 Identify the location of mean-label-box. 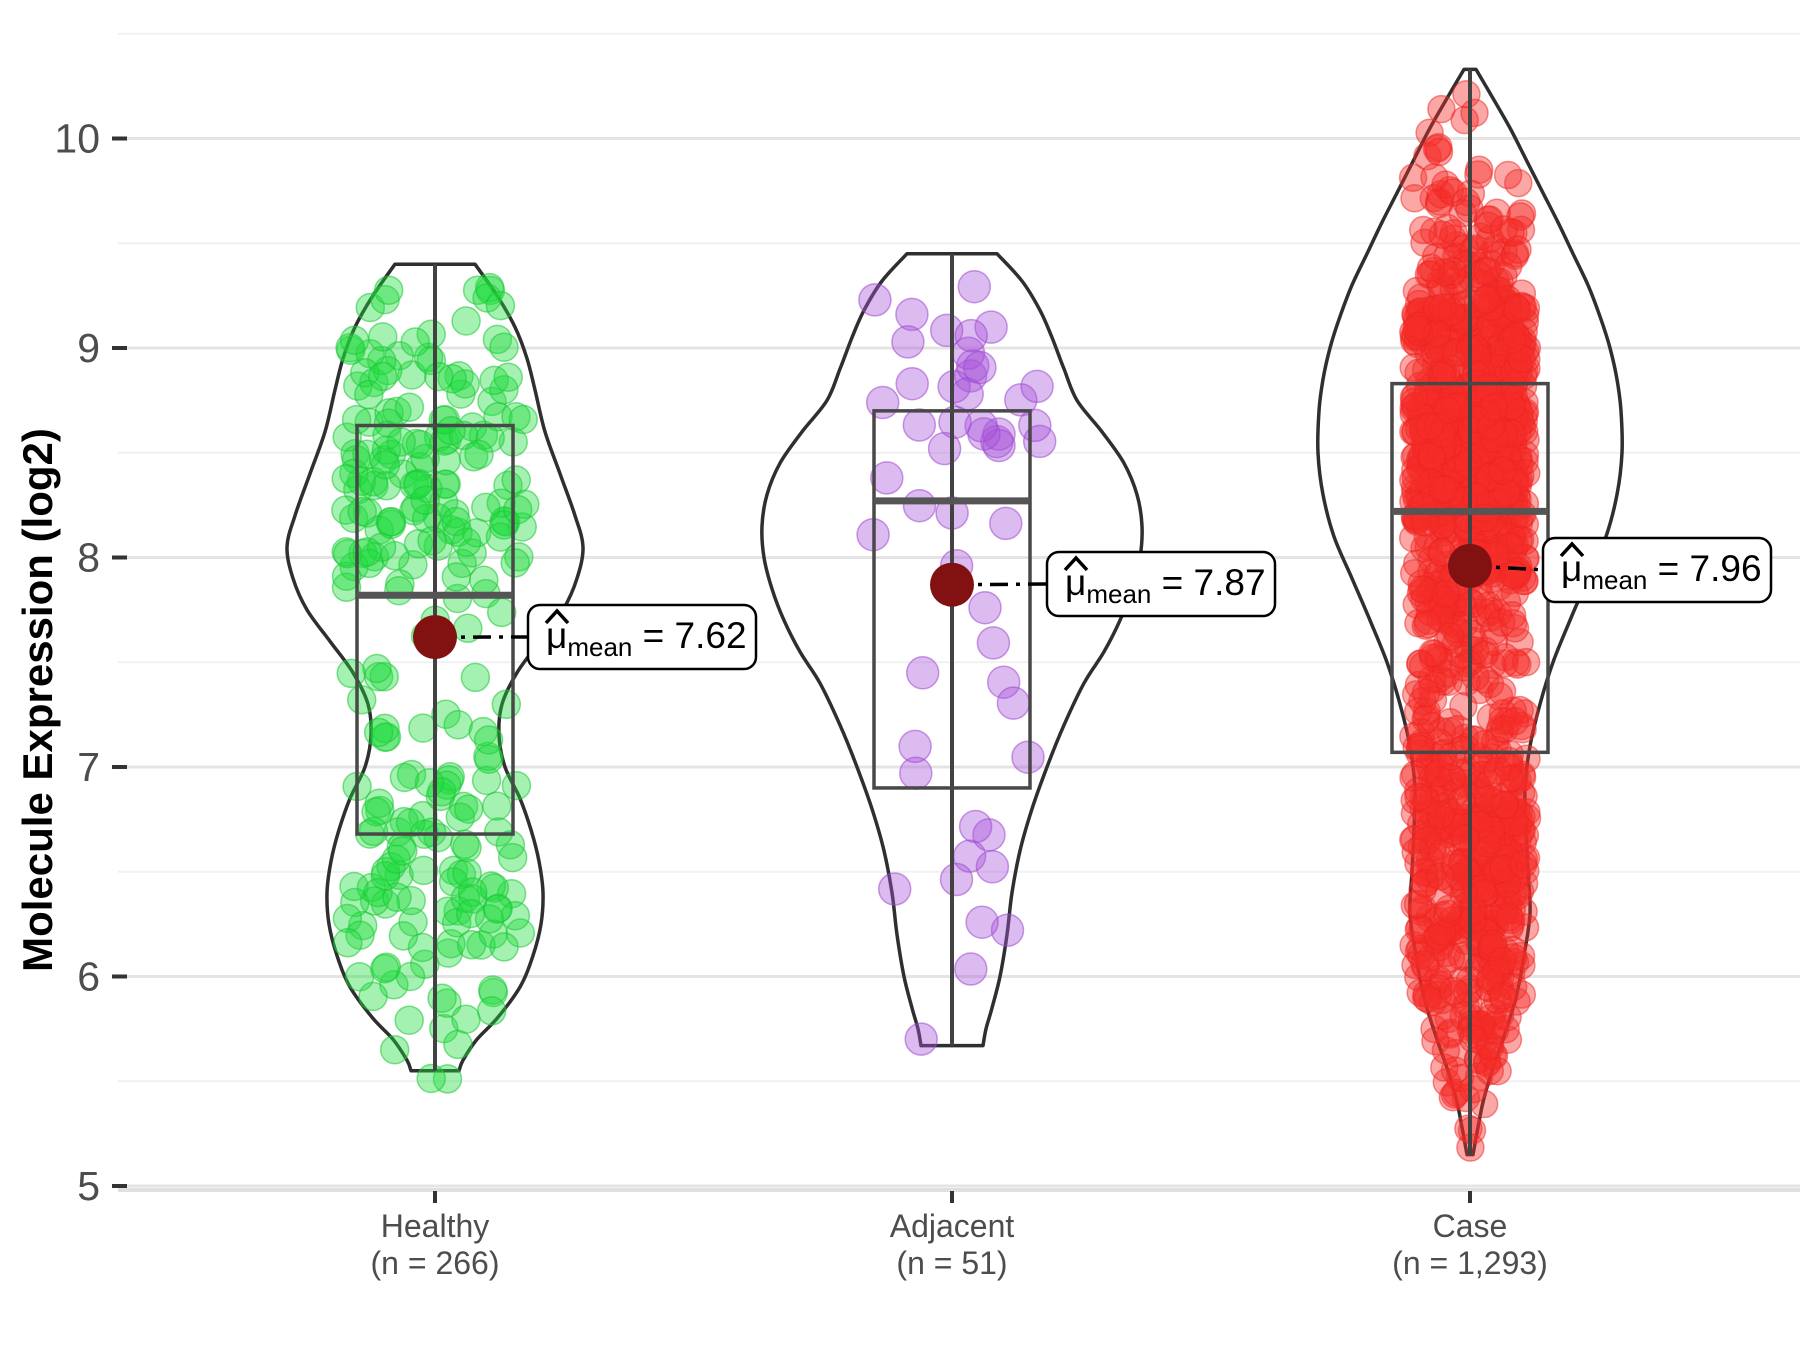
(1161, 584).